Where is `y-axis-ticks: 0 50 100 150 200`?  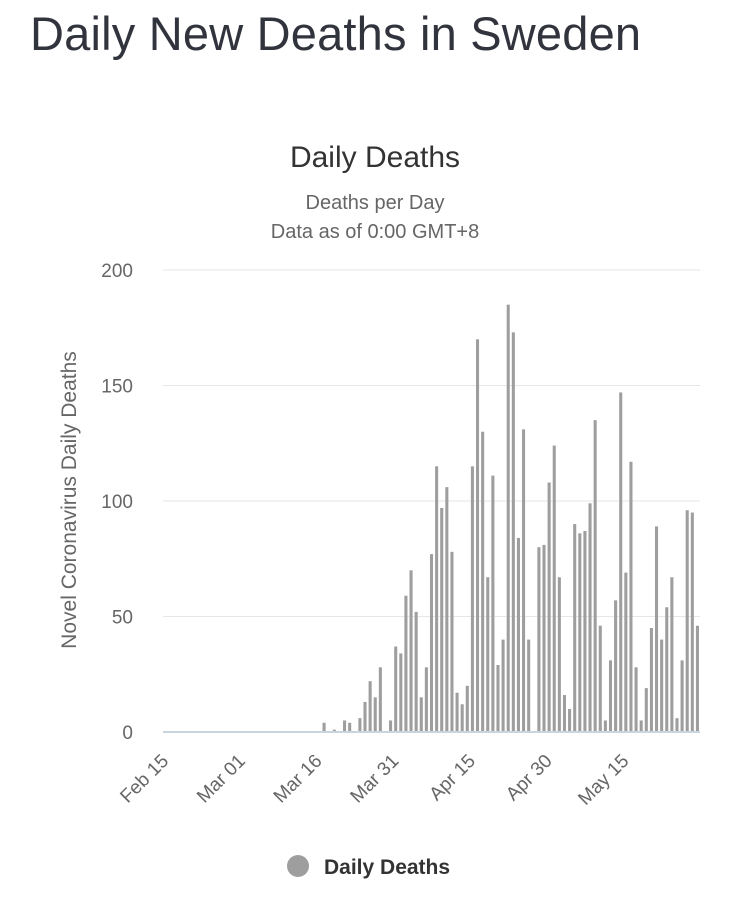
y-axis-ticks: 0 50 100 150 200 is located at coordinates (117, 502).